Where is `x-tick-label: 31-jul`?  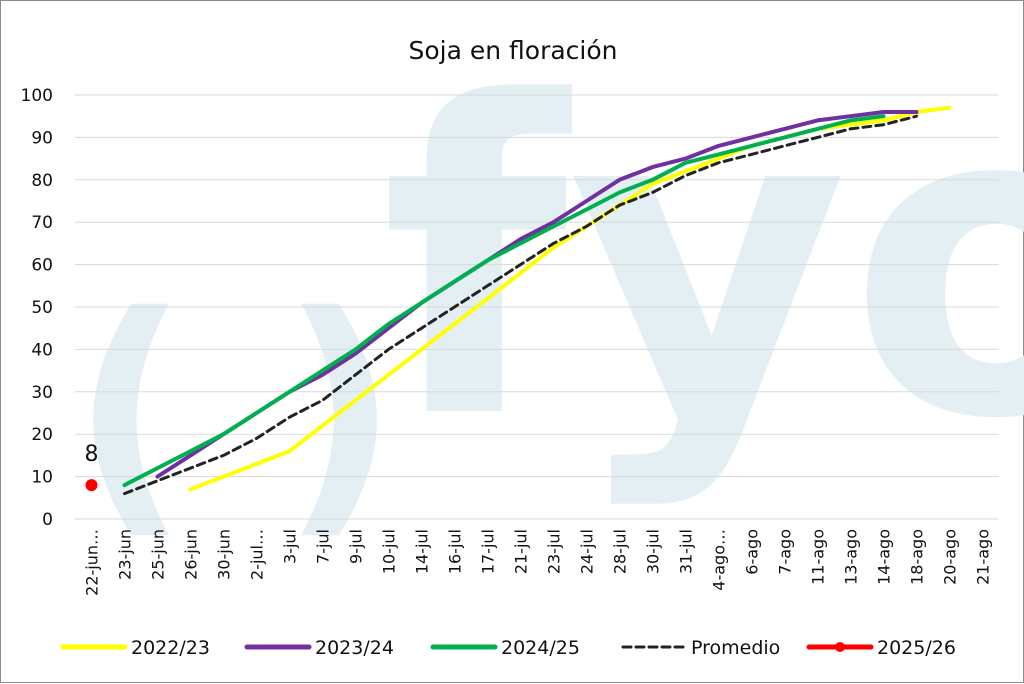
x-tick-label: 31-jul is located at coordinates (686, 551).